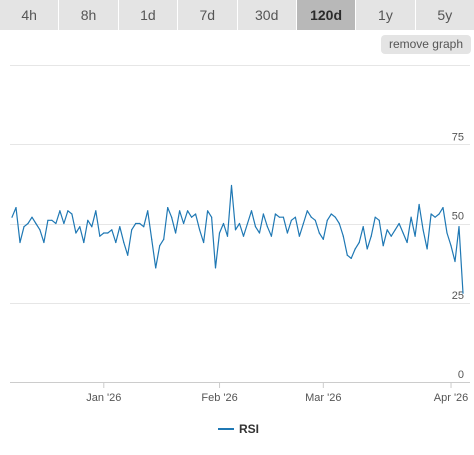  I want to click on legend-label-rsi: RSI, so click(249, 429).